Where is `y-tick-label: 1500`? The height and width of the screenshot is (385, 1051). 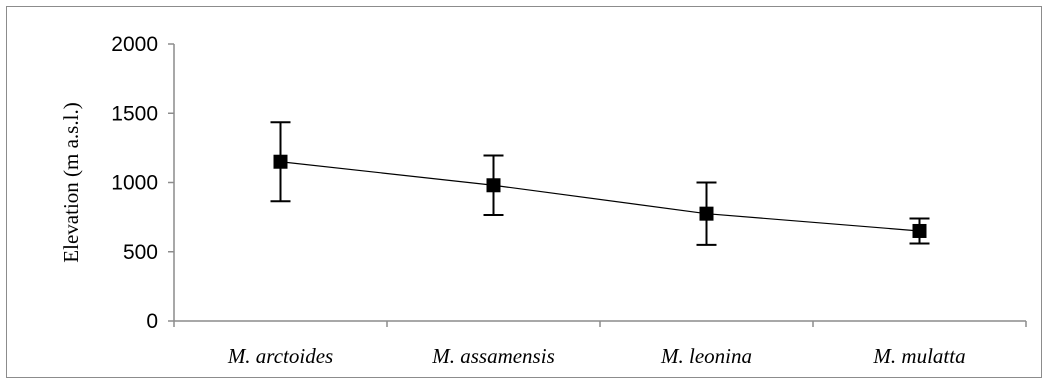 y-tick-label: 1500 is located at coordinates (134, 113).